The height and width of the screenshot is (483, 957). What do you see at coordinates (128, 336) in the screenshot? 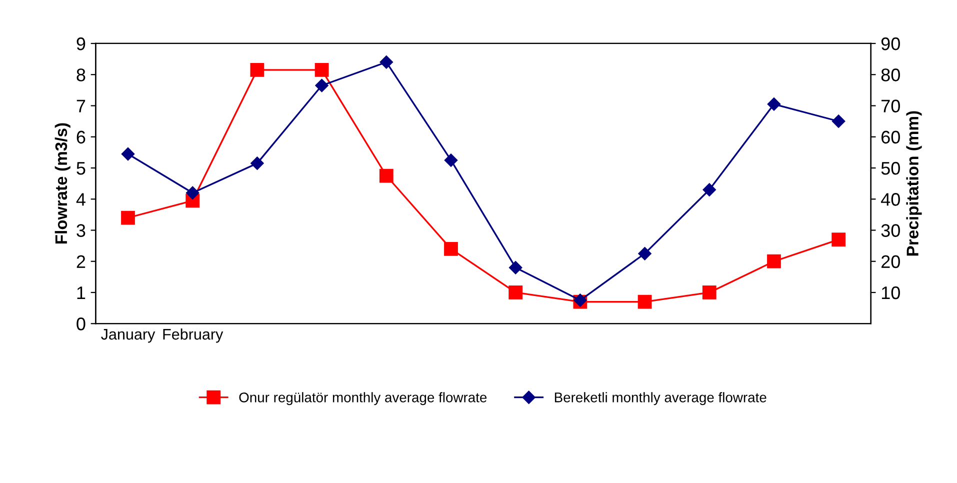
I see `x-tick-label: January` at bounding box center [128, 336].